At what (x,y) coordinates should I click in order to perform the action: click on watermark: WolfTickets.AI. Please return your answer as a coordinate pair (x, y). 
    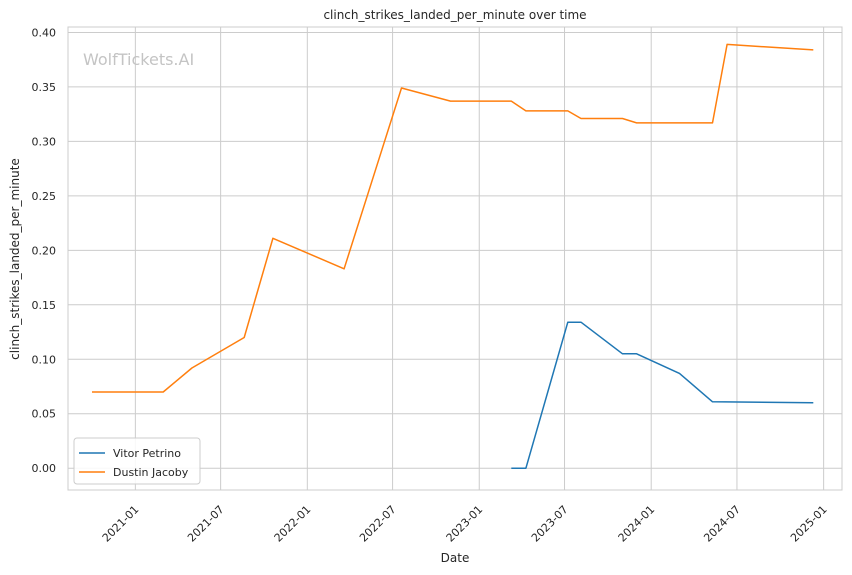
    Looking at the image, I should click on (138, 59).